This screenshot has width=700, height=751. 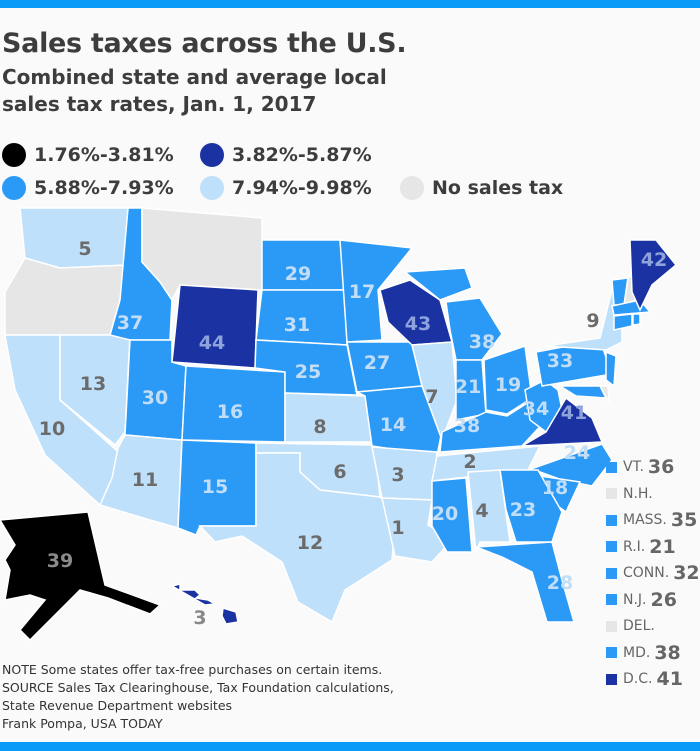 What do you see at coordinates (633, 467) in the screenshot?
I see `small-state-label: VT.` at bounding box center [633, 467].